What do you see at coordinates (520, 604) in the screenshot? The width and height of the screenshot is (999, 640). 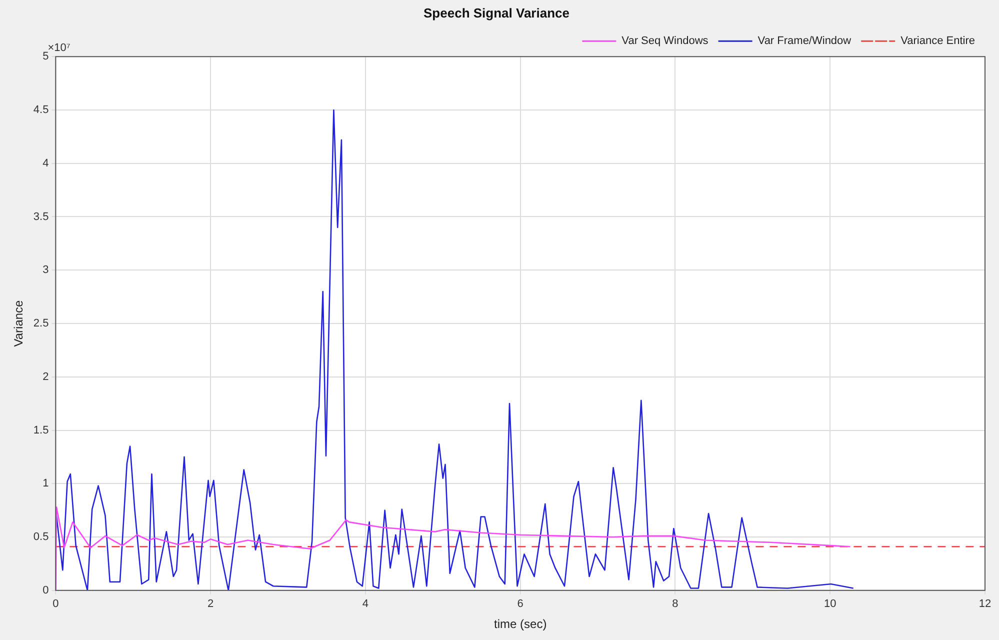 I see `x-tick-label: 6` at bounding box center [520, 604].